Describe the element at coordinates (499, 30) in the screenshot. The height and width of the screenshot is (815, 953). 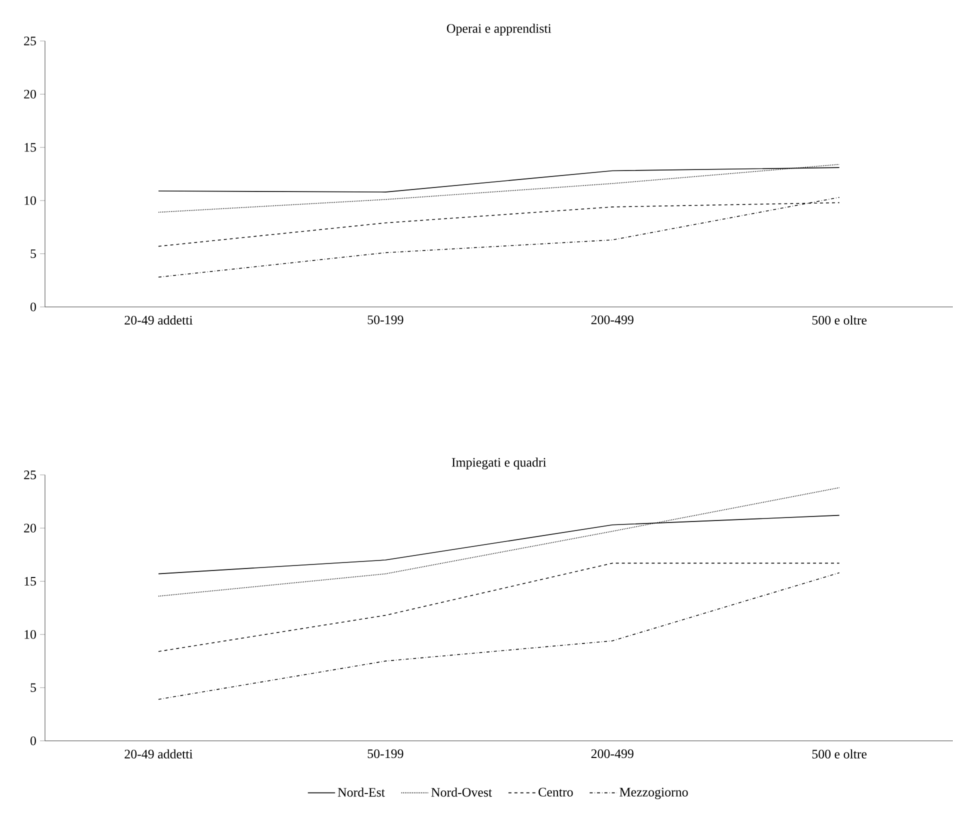
I see `chart-title: Operai e apprendisti` at that location.